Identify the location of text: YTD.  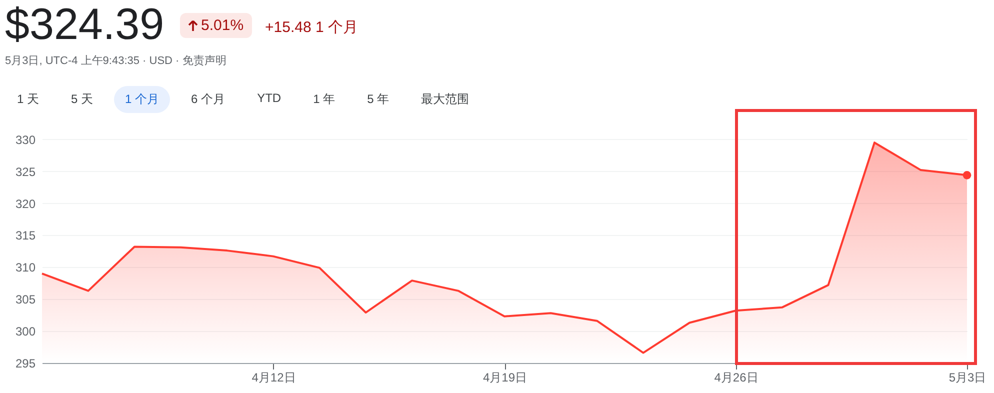
(269, 98).